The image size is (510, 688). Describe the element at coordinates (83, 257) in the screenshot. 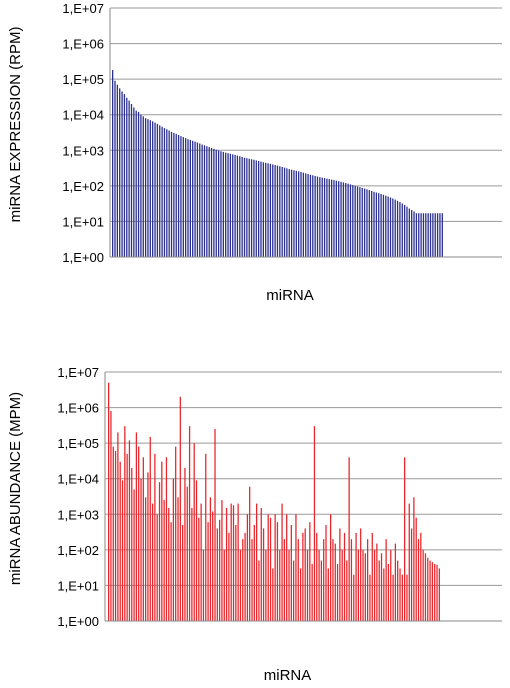

I see `y-tick-label: 1,E+00` at that location.